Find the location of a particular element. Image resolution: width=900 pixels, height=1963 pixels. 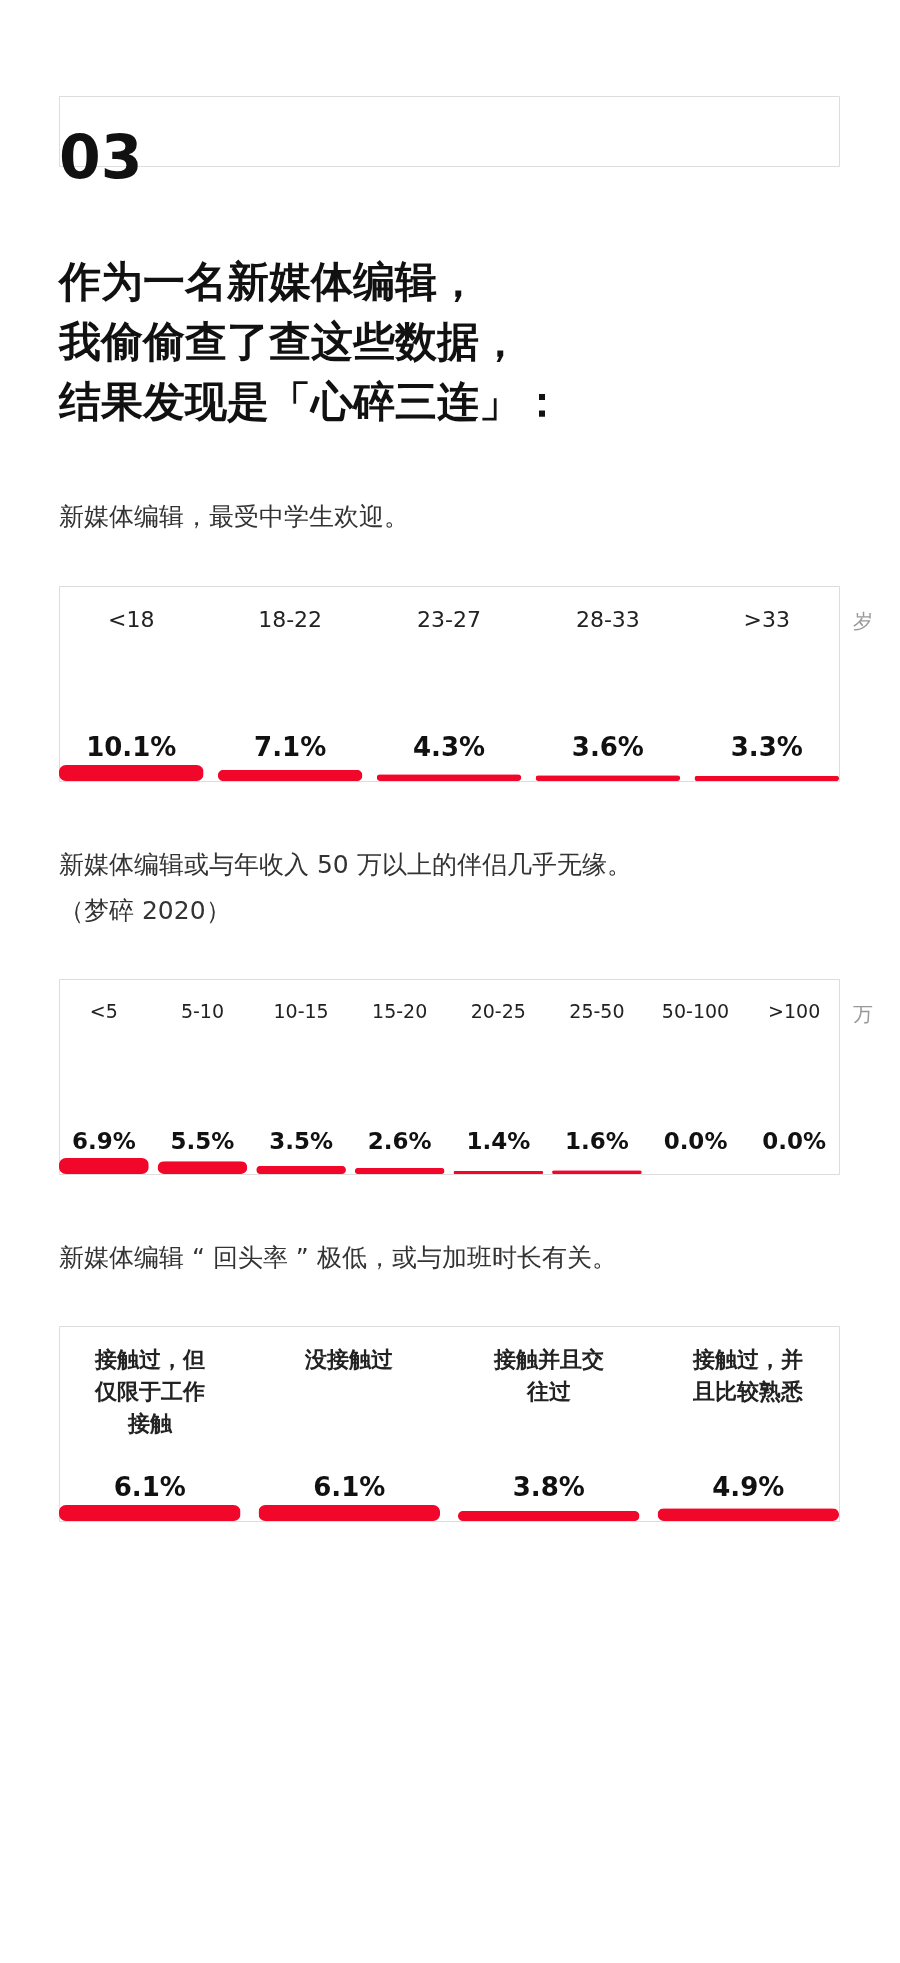

data-label: 7.1% is located at coordinates (290, 747).